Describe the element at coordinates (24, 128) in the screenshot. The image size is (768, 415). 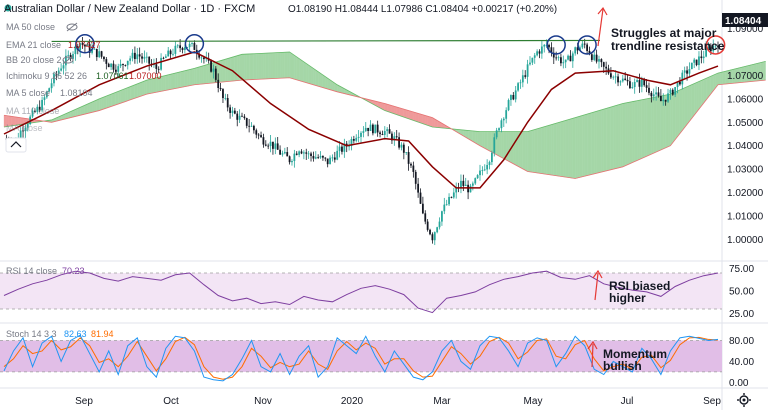
I see `legend-ma: MA close` at that location.